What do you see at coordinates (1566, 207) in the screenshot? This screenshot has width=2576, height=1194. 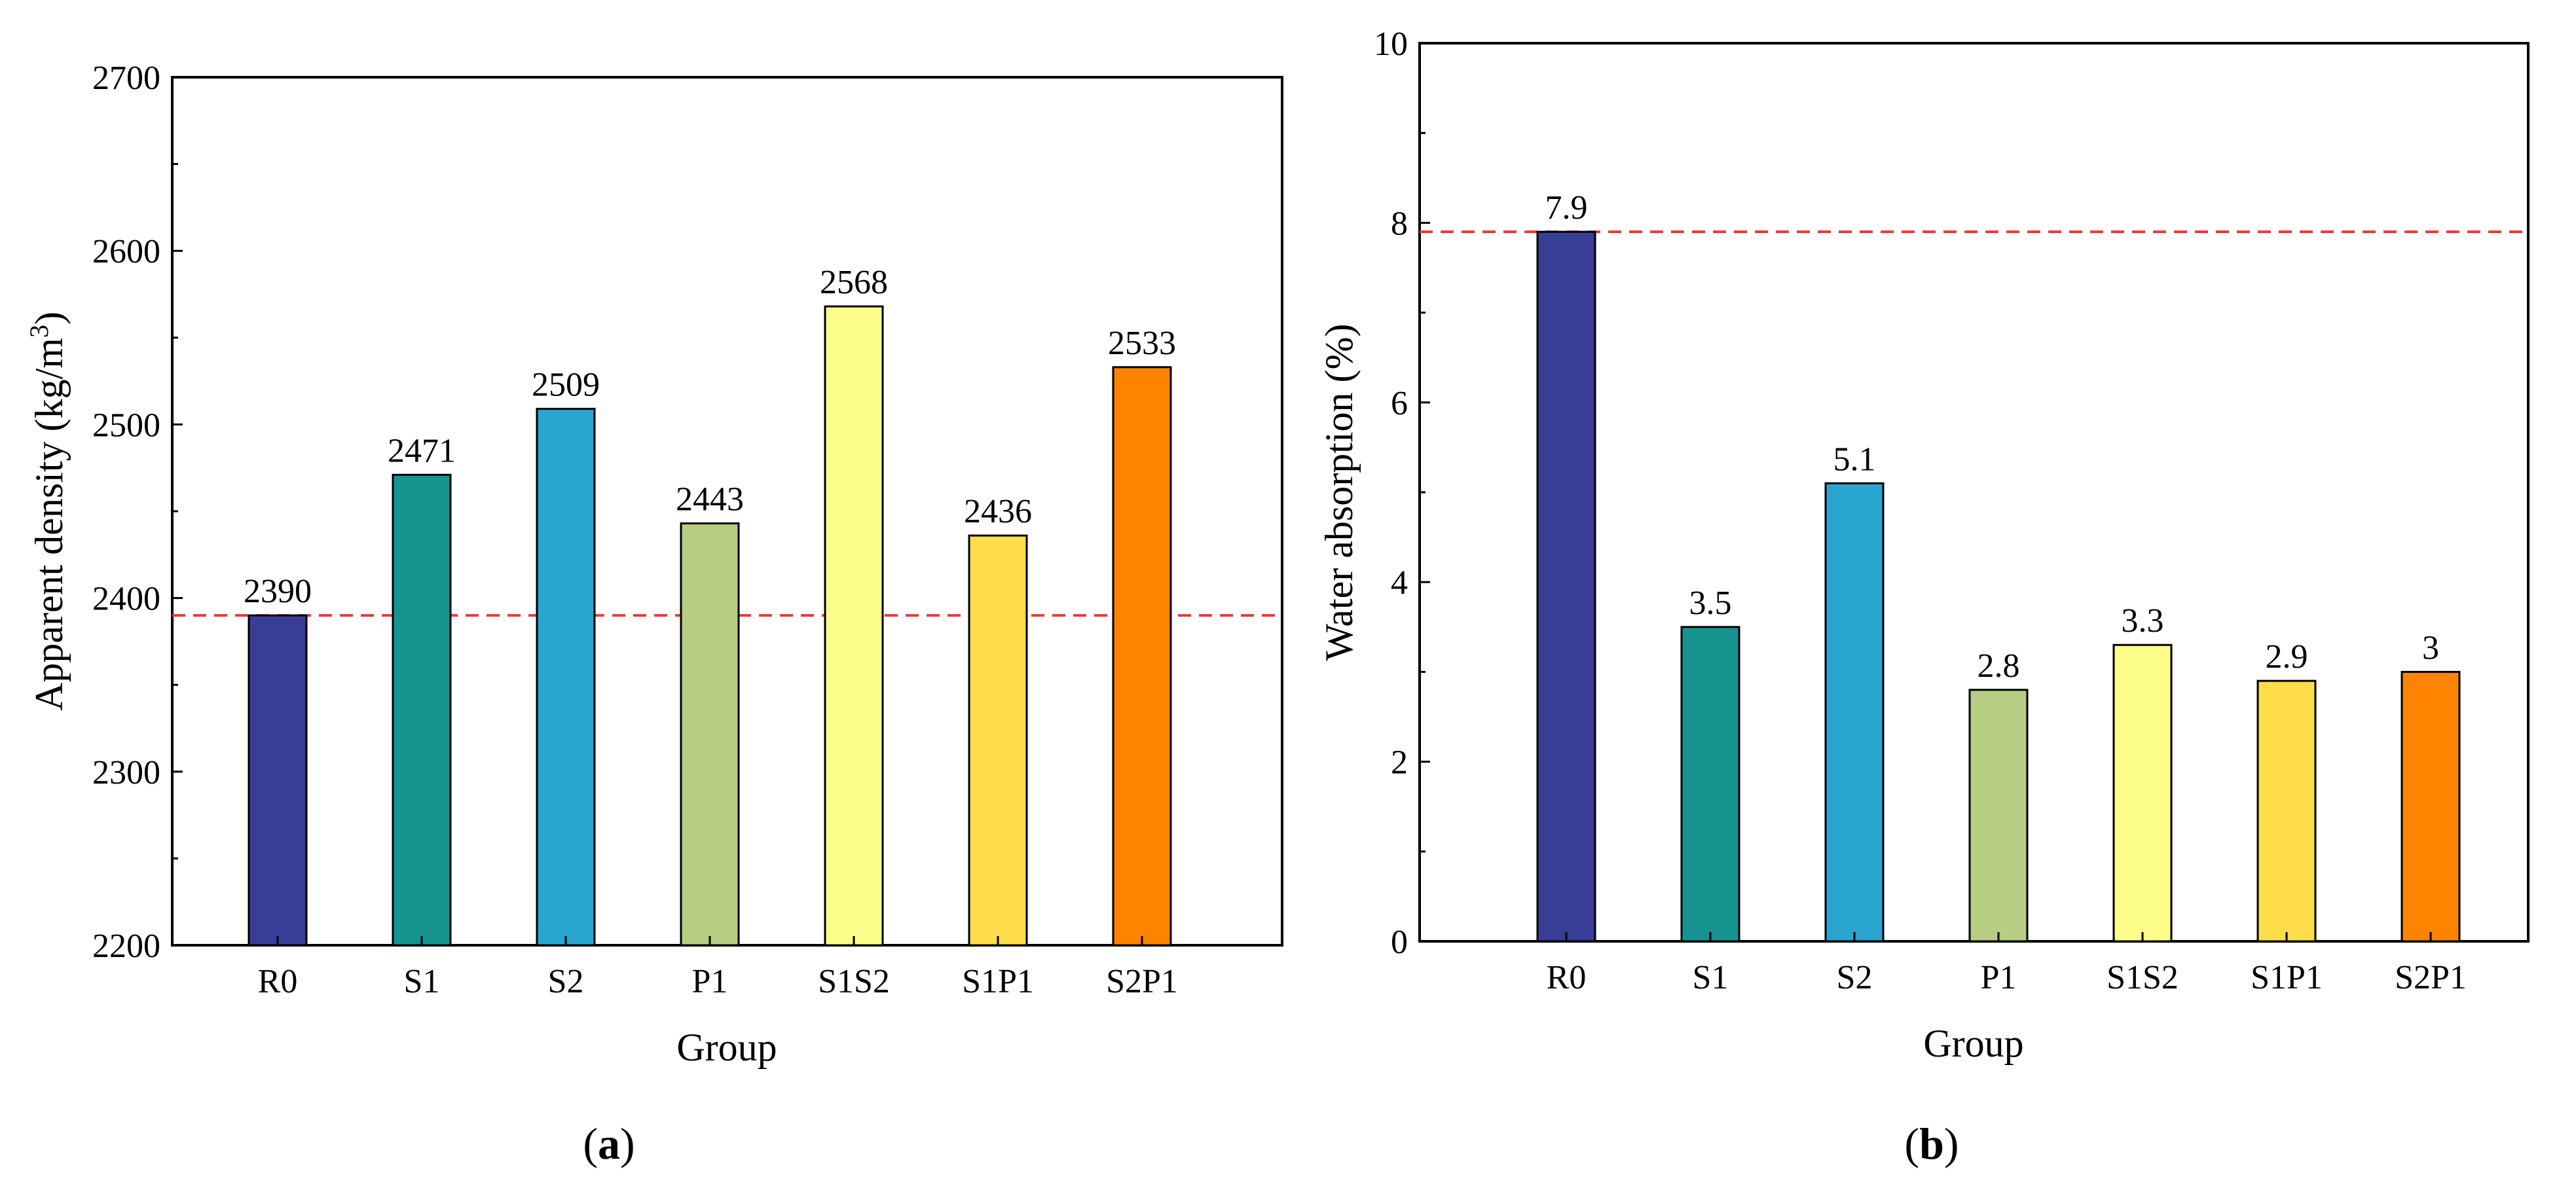 I see `data-label-r0: 7.9` at bounding box center [1566, 207].